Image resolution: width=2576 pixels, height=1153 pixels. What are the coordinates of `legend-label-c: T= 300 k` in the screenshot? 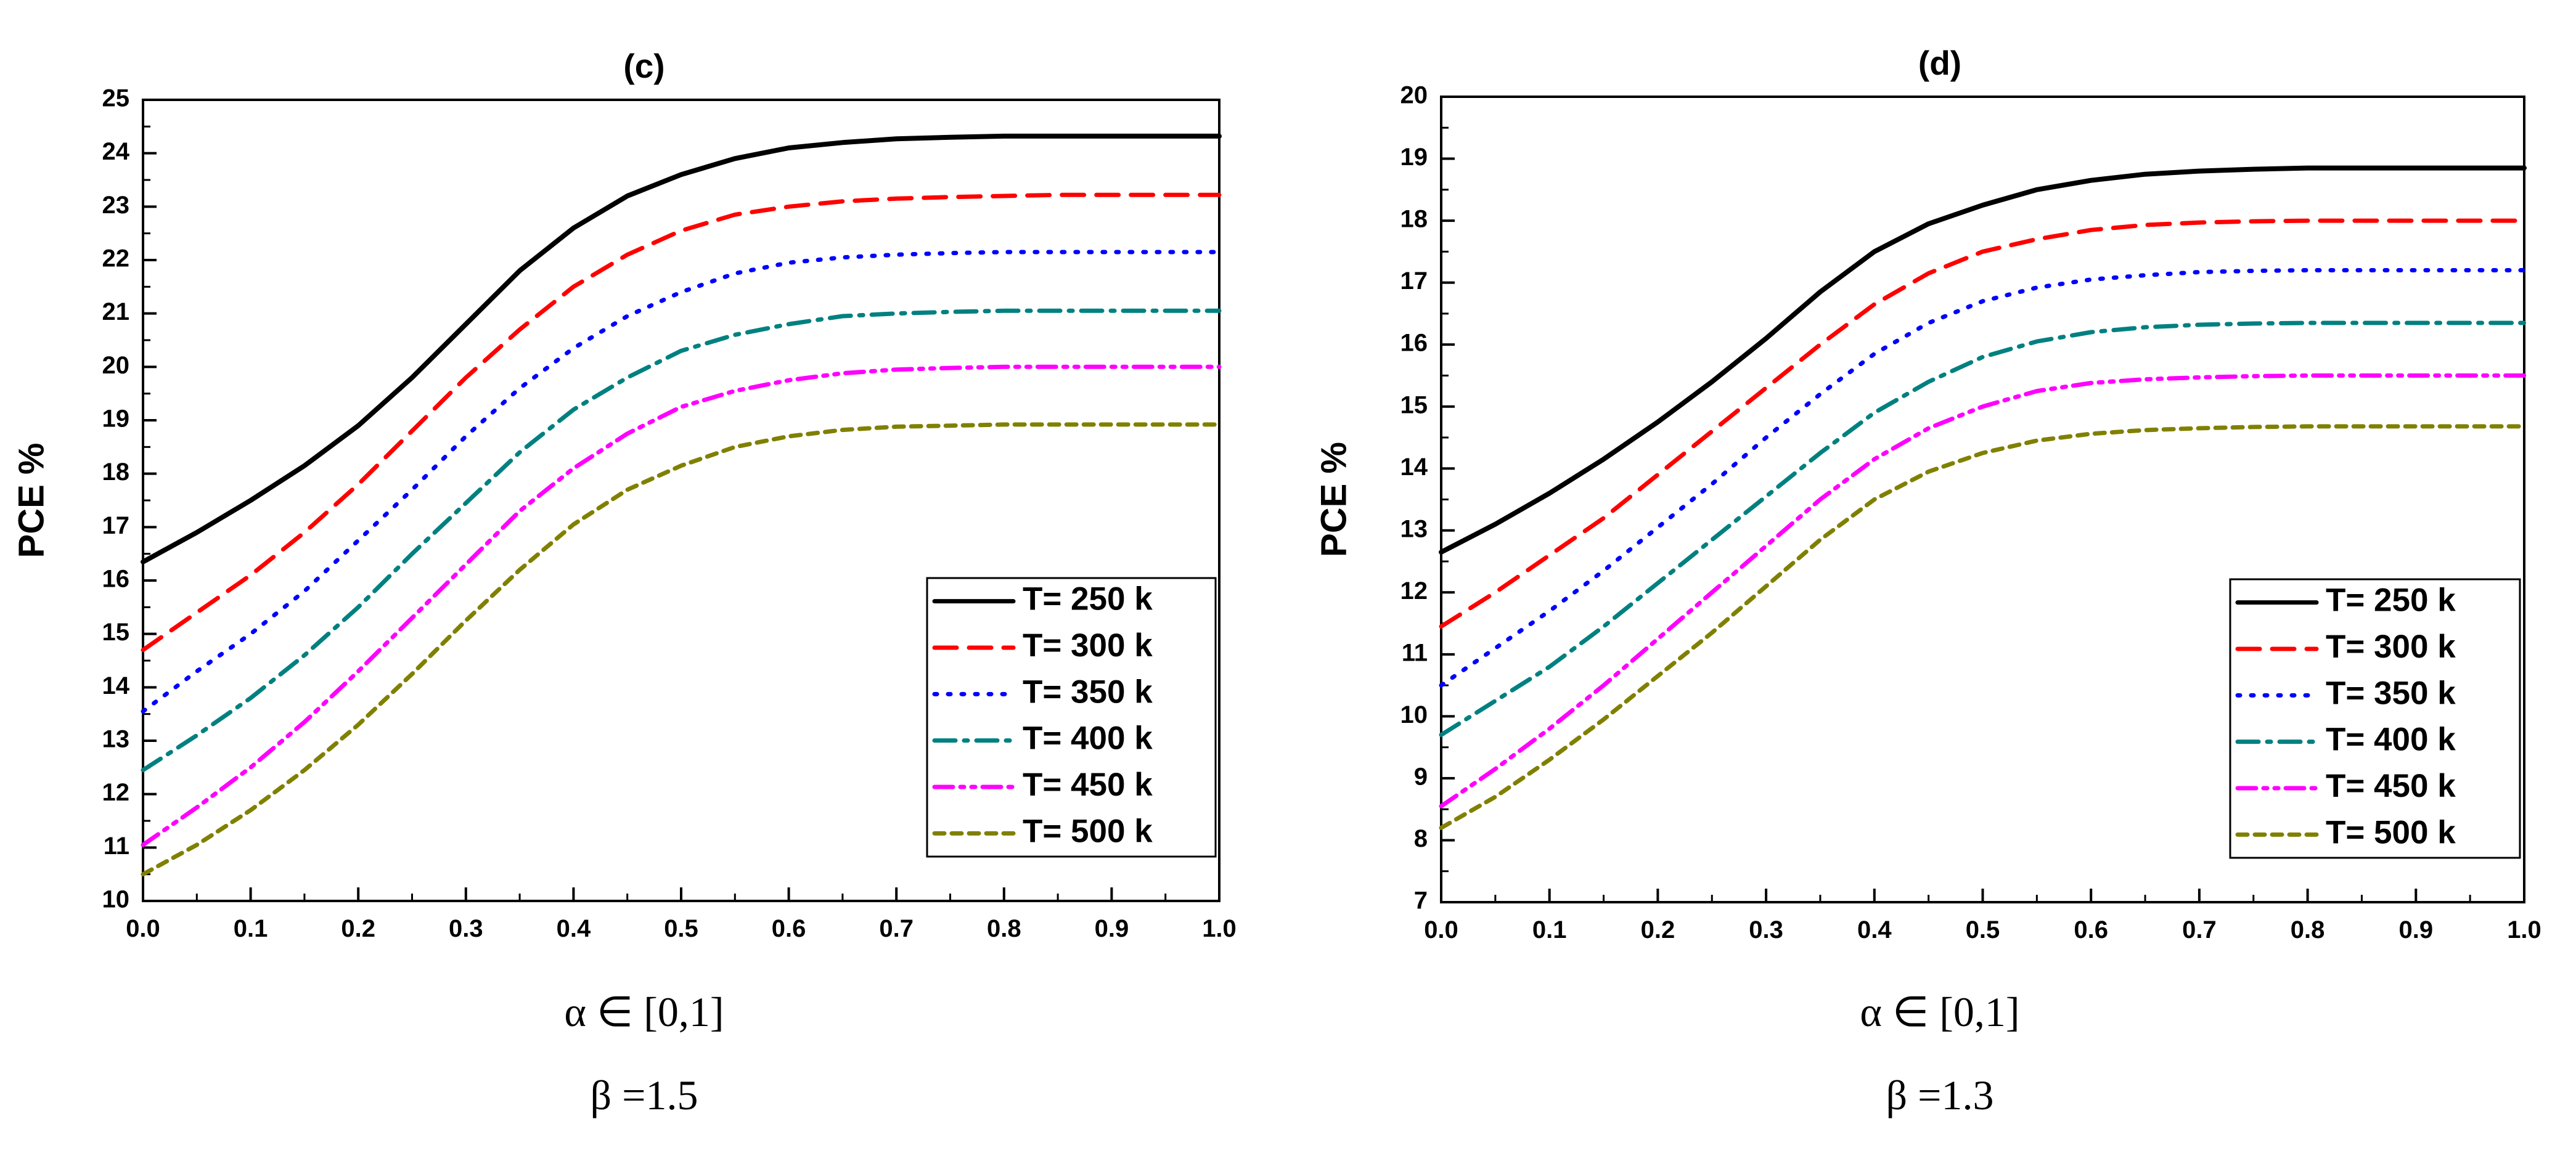 It's located at (1088, 645).